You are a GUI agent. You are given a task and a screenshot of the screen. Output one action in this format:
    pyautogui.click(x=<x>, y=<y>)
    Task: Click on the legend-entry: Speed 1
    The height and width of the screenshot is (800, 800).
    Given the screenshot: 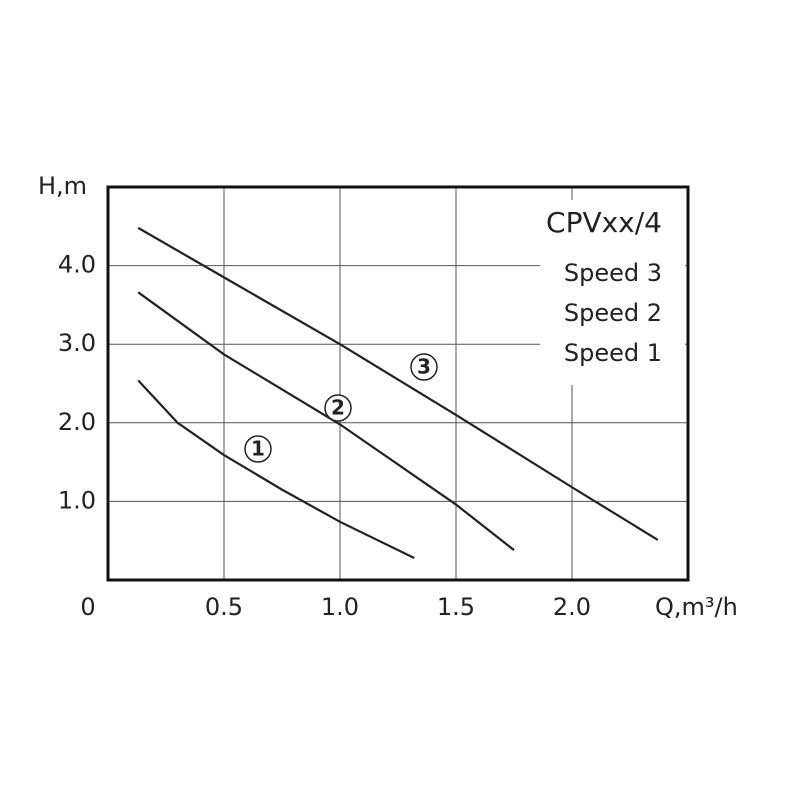 What is the action you would take?
    pyautogui.click(x=613, y=353)
    